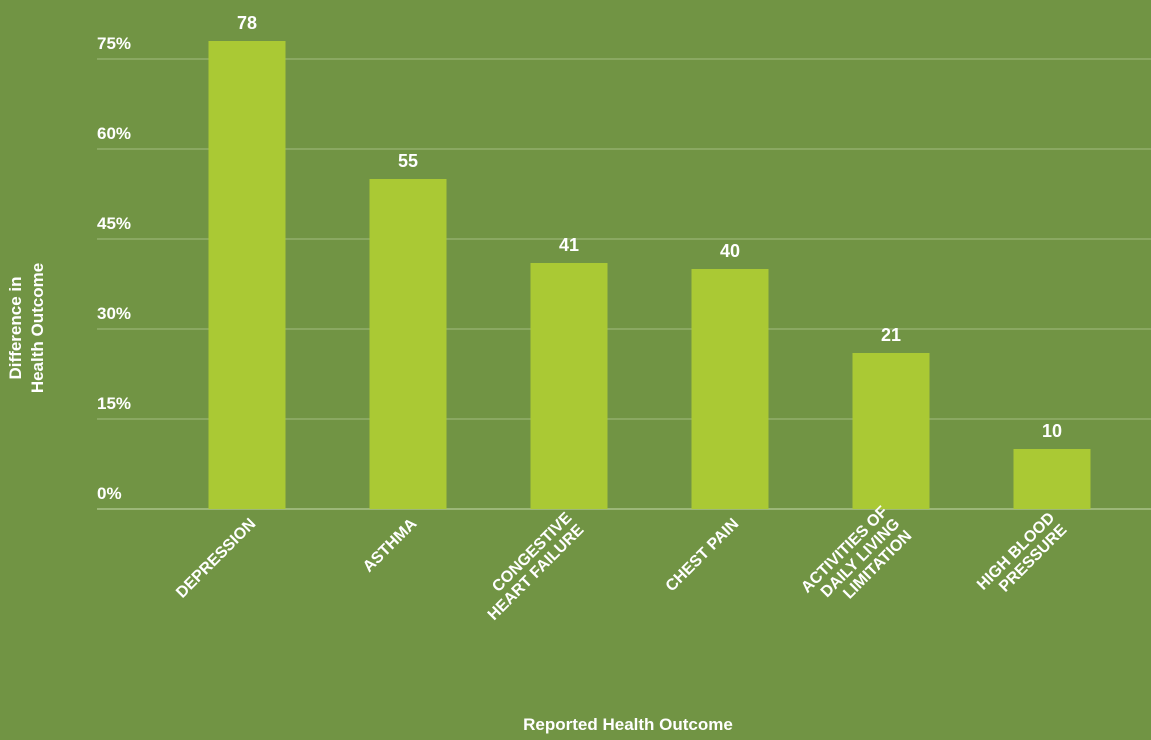  What do you see at coordinates (114, 223) in the screenshot?
I see `y-tick-label: 45%` at bounding box center [114, 223].